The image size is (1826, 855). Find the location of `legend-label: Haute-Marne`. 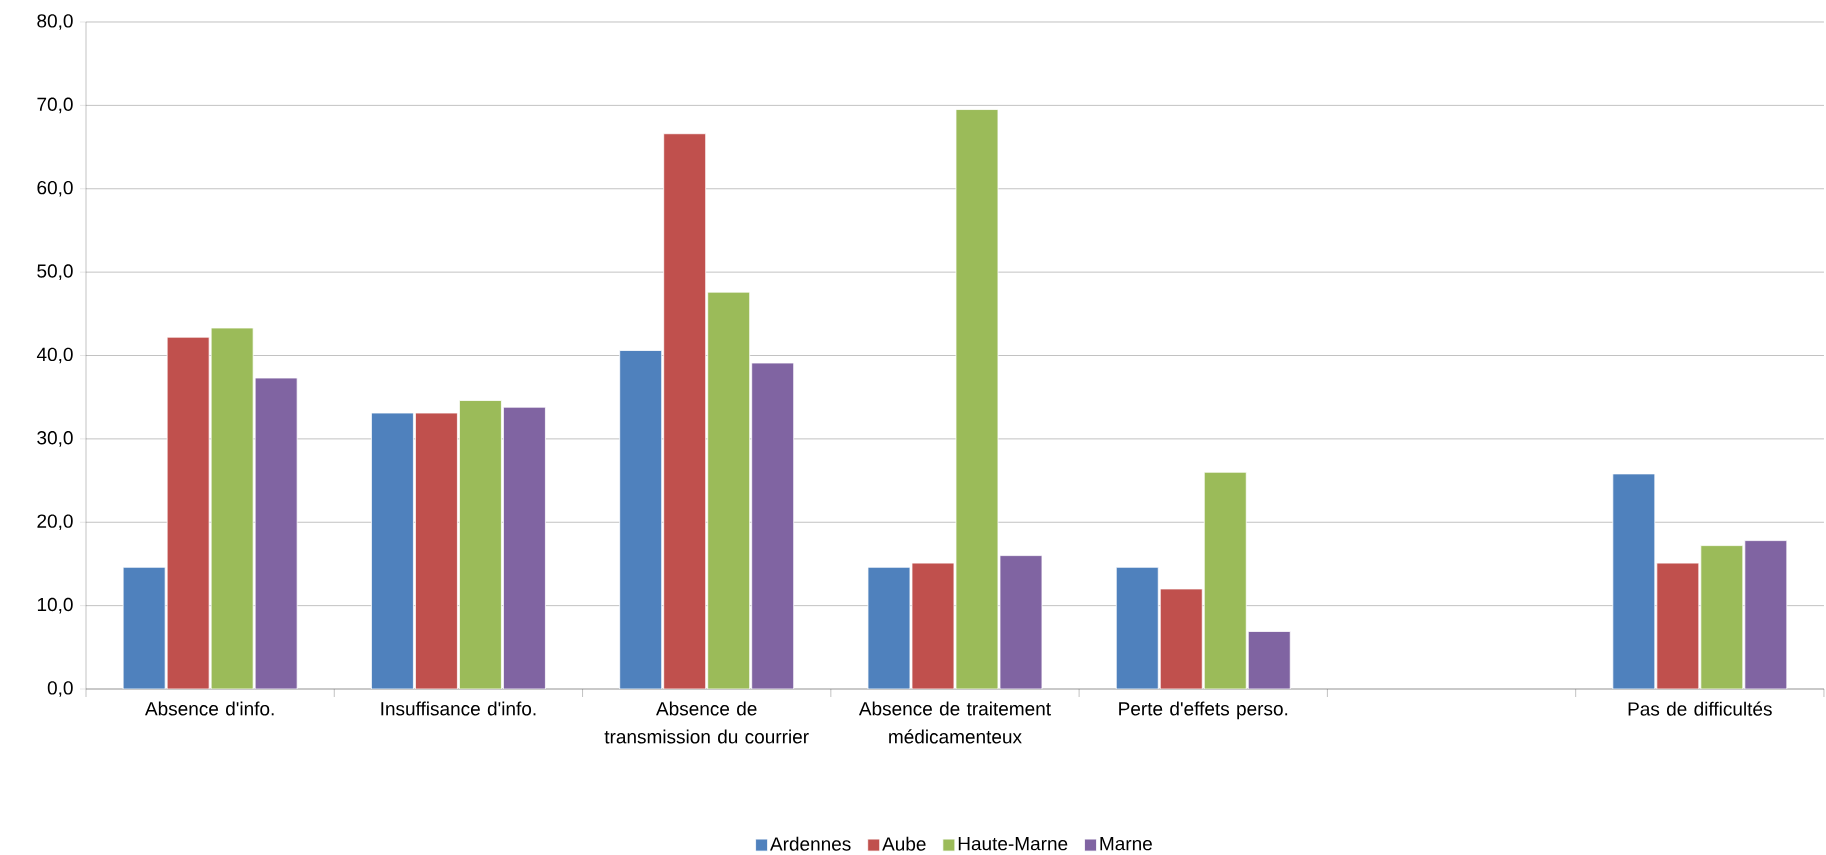

legend-label: Haute-Marne is located at coordinates (1013, 844).